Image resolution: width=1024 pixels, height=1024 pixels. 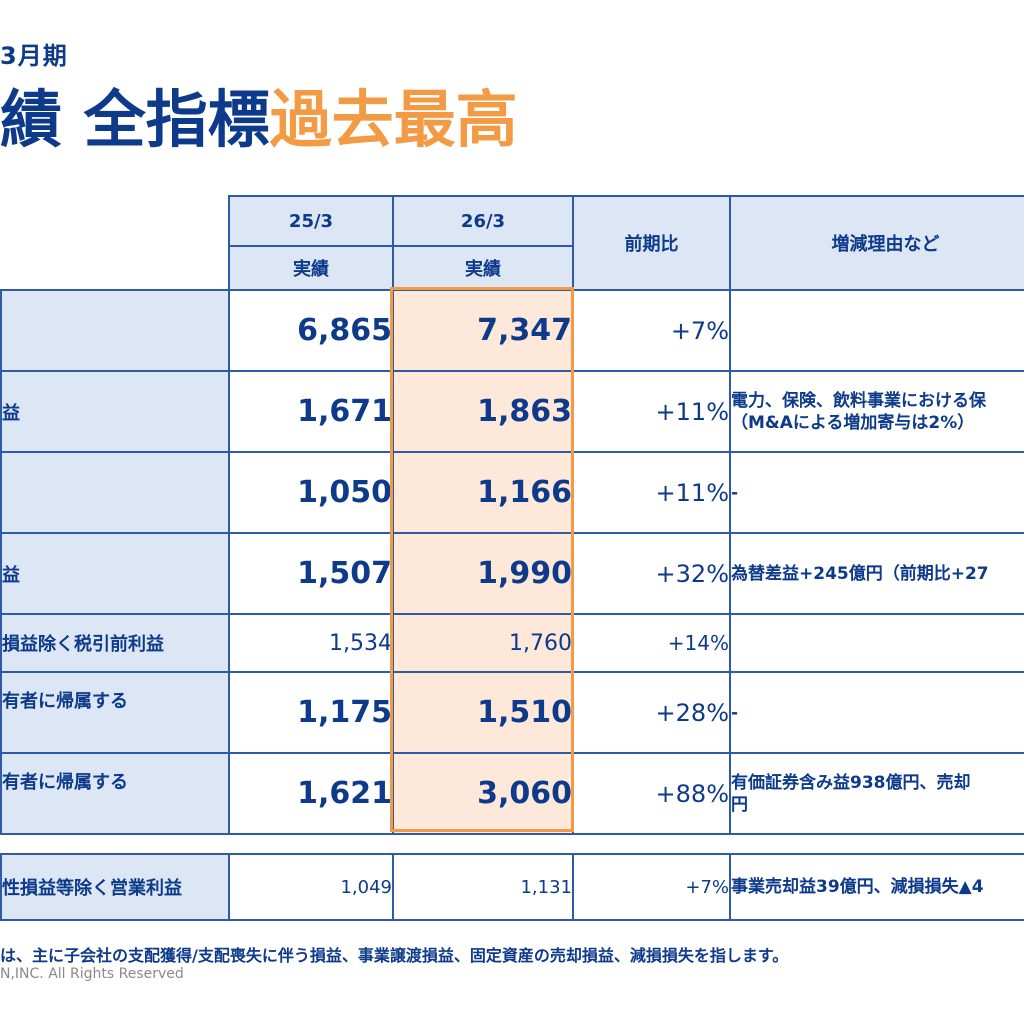 I want to click on table-row: 損益除く税引前利益 1,534 1,760 +14%, so click(x=512, y=643).